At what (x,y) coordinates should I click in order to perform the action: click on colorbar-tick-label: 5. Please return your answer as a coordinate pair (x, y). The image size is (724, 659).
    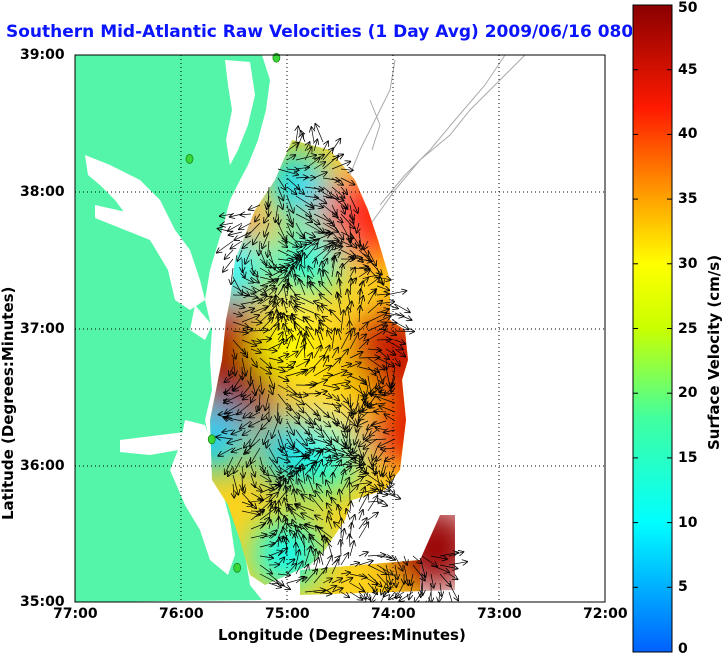
    Looking at the image, I should click on (683, 587).